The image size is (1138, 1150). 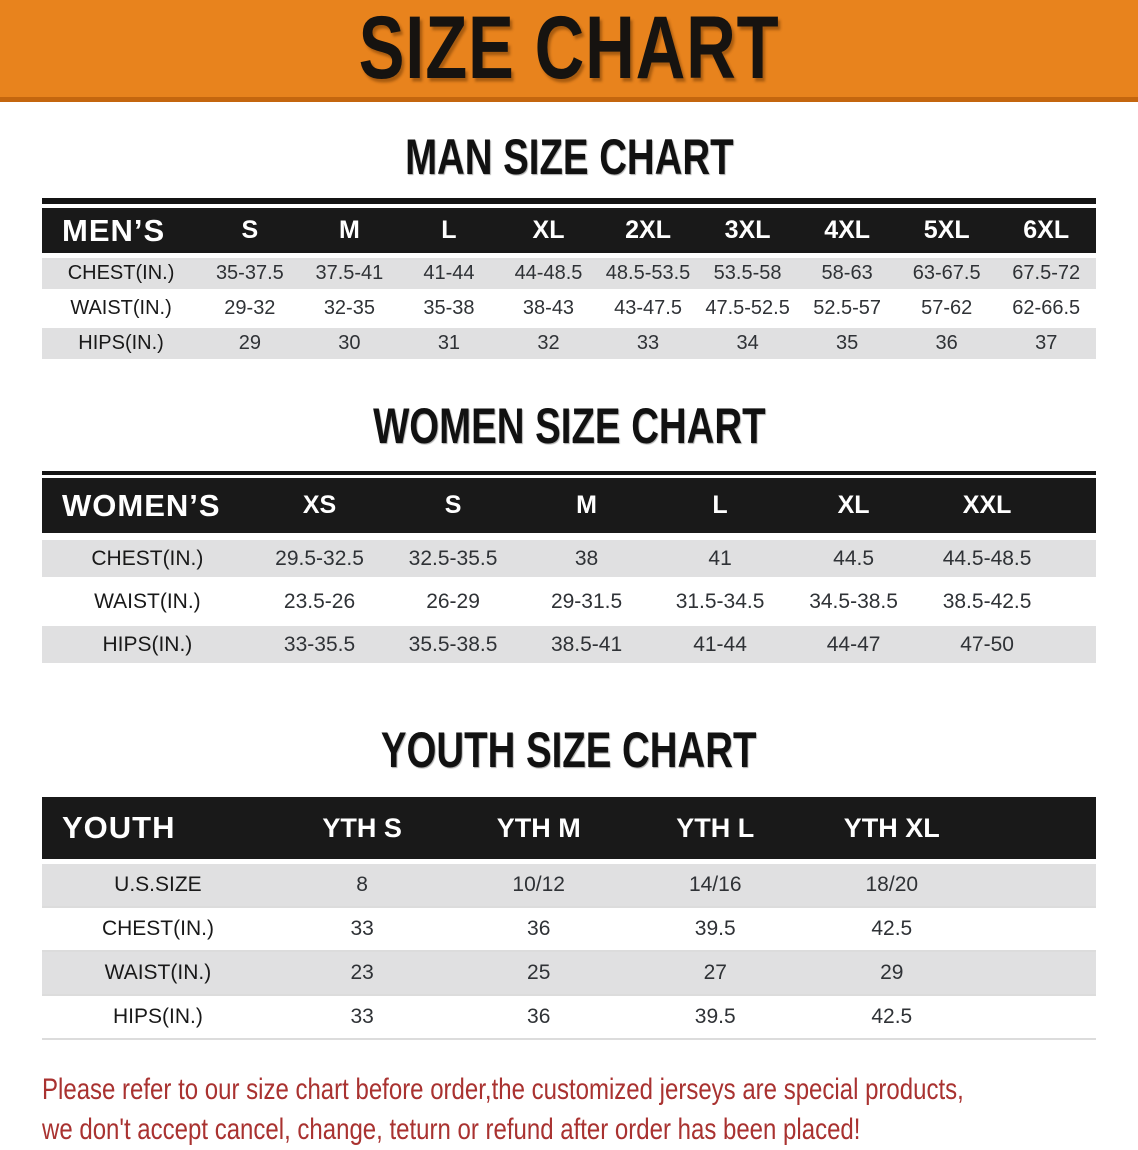 I want to click on value-cell: 29, so click(x=249, y=343).